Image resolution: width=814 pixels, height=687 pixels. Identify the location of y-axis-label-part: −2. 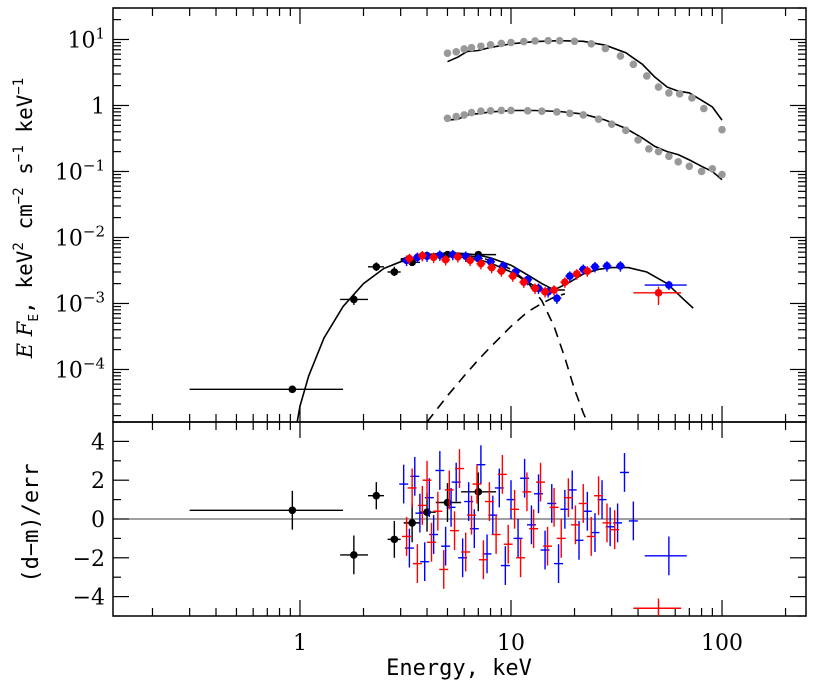
(19, 195).